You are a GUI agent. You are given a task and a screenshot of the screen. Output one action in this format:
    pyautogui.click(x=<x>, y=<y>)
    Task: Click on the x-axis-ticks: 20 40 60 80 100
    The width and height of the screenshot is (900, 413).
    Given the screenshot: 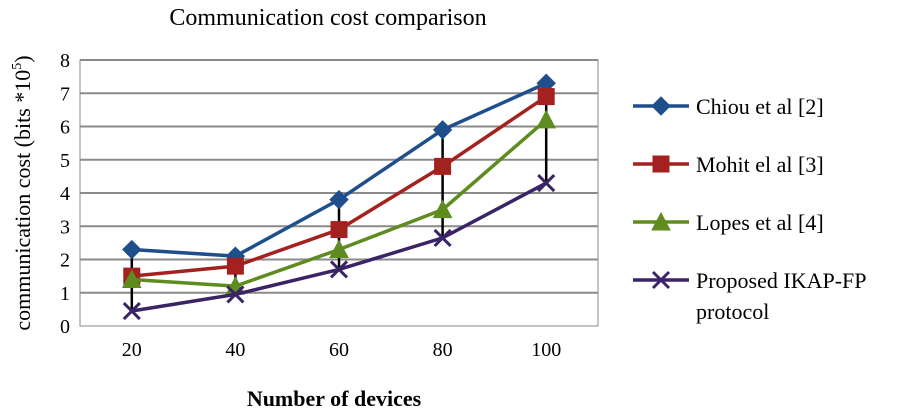 What is the action you would take?
    pyautogui.click(x=341, y=350)
    